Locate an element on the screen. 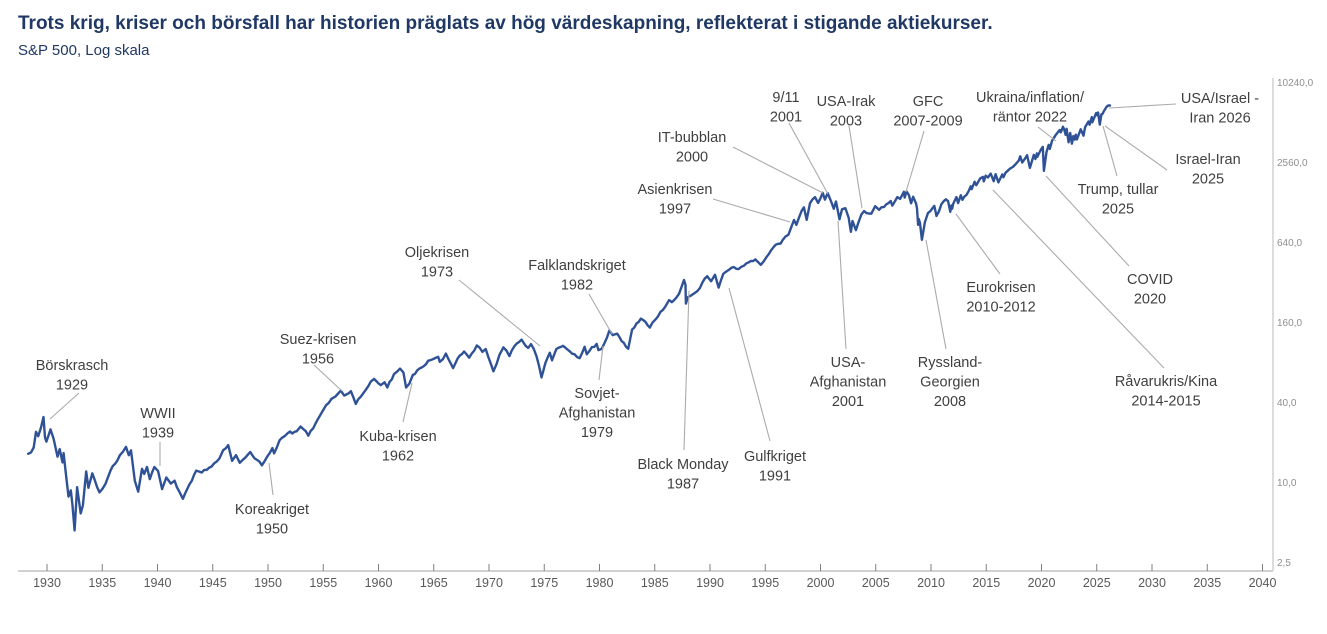  x-axis-label: 2030 is located at coordinates (1152, 583).